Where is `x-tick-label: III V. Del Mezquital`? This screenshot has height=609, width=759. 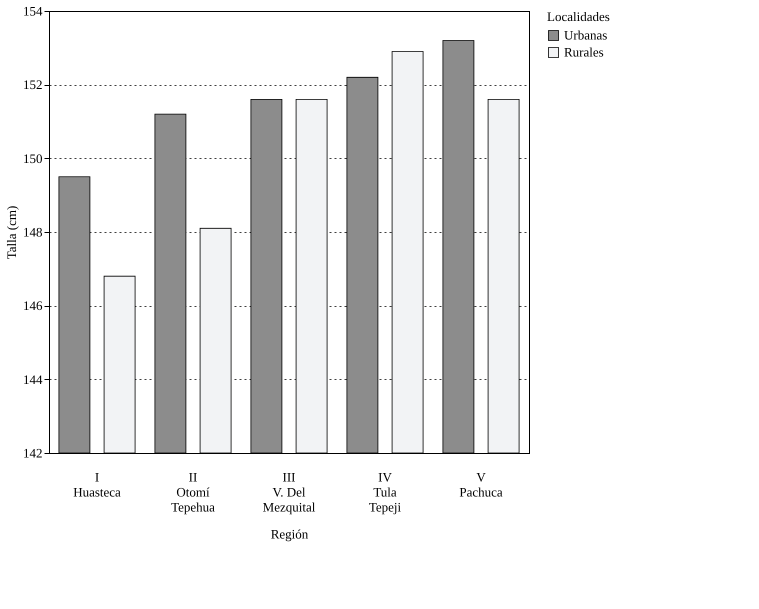
x-tick-label: III V. Del Mezquital is located at coordinates (289, 492).